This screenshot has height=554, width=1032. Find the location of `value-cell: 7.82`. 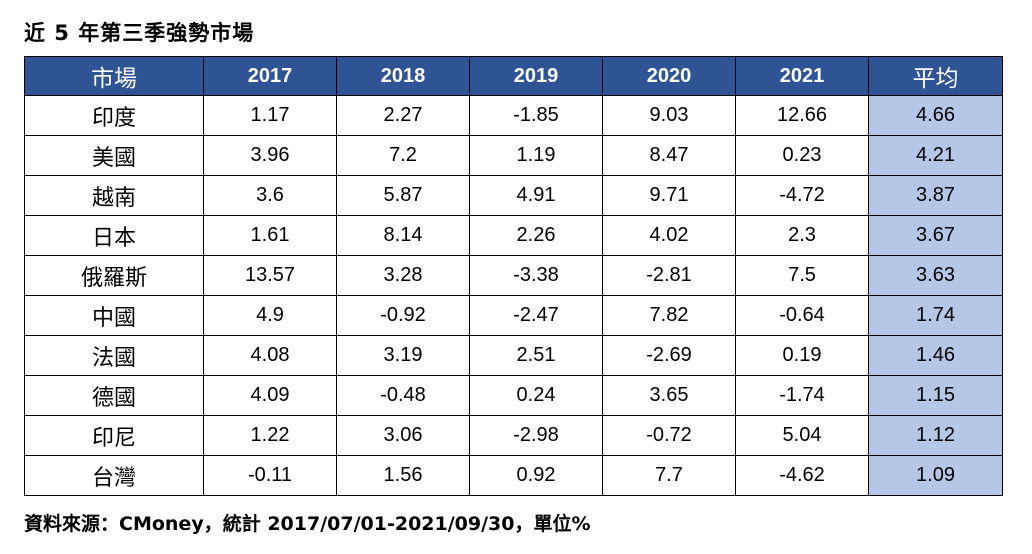

value-cell: 7.82 is located at coordinates (669, 315).